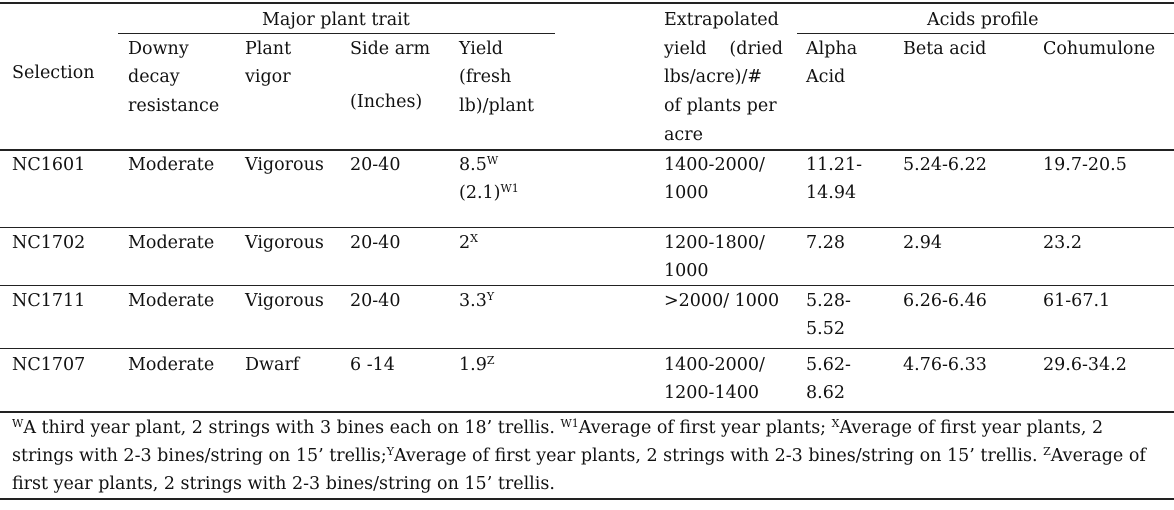 The image size is (1174, 510). What do you see at coordinates (945, 49) in the screenshot?
I see `column-header-beta: Beta acid` at bounding box center [945, 49].